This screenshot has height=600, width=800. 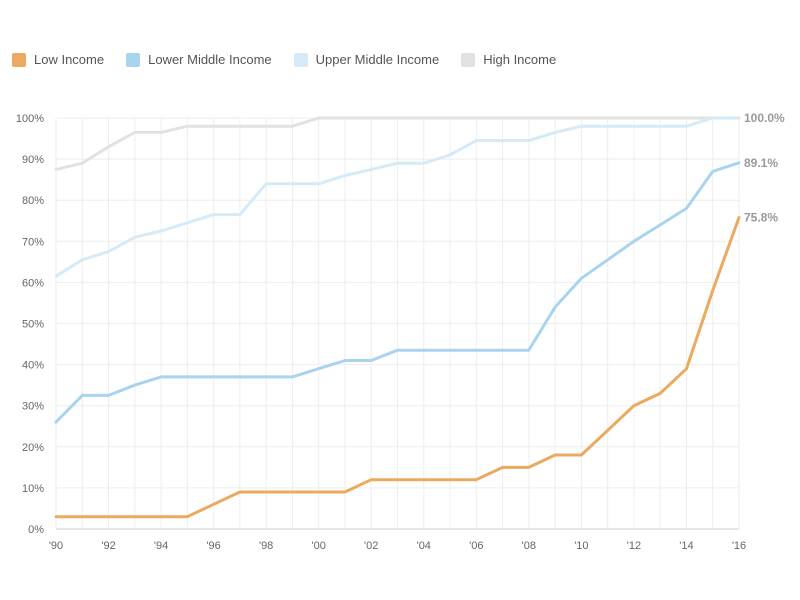 What do you see at coordinates (213, 546) in the screenshot?
I see `x-tick-label: '96` at bounding box center [213, 546].